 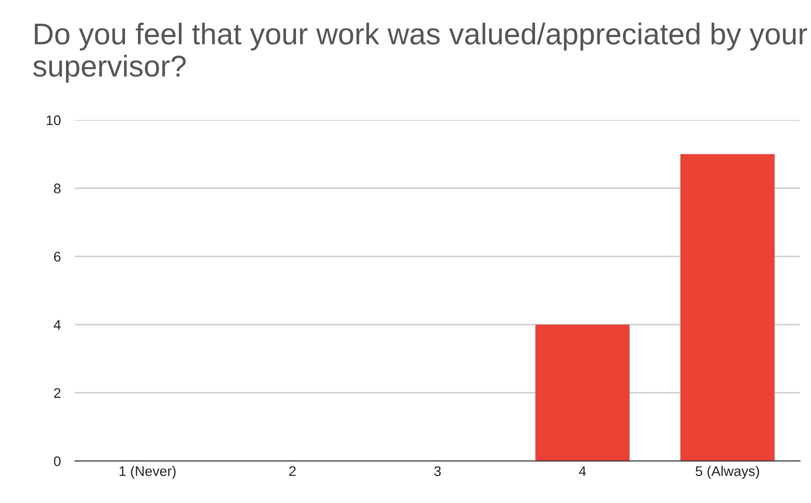 What do you see at coordinates (57, 257) in the screenshot?
I see `y-tick-label: 6` at bounding box center [57, 257].